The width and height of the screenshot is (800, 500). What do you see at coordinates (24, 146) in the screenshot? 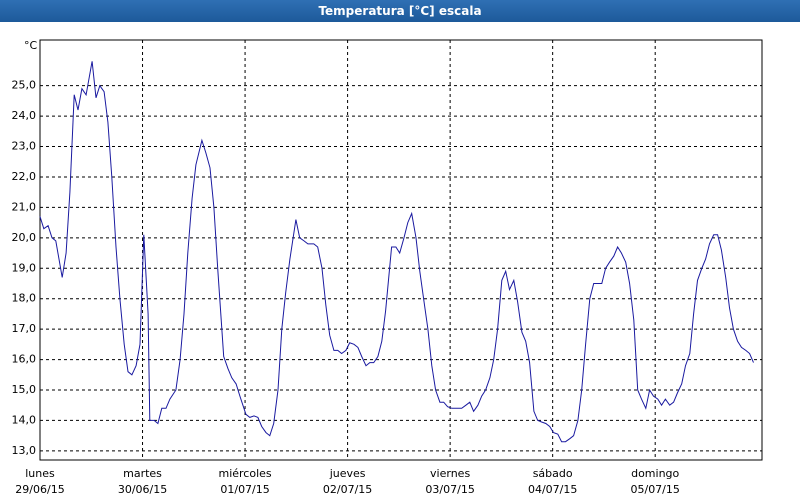
I see `y-tick-label: 23,0` at bounding box center [24, 146].